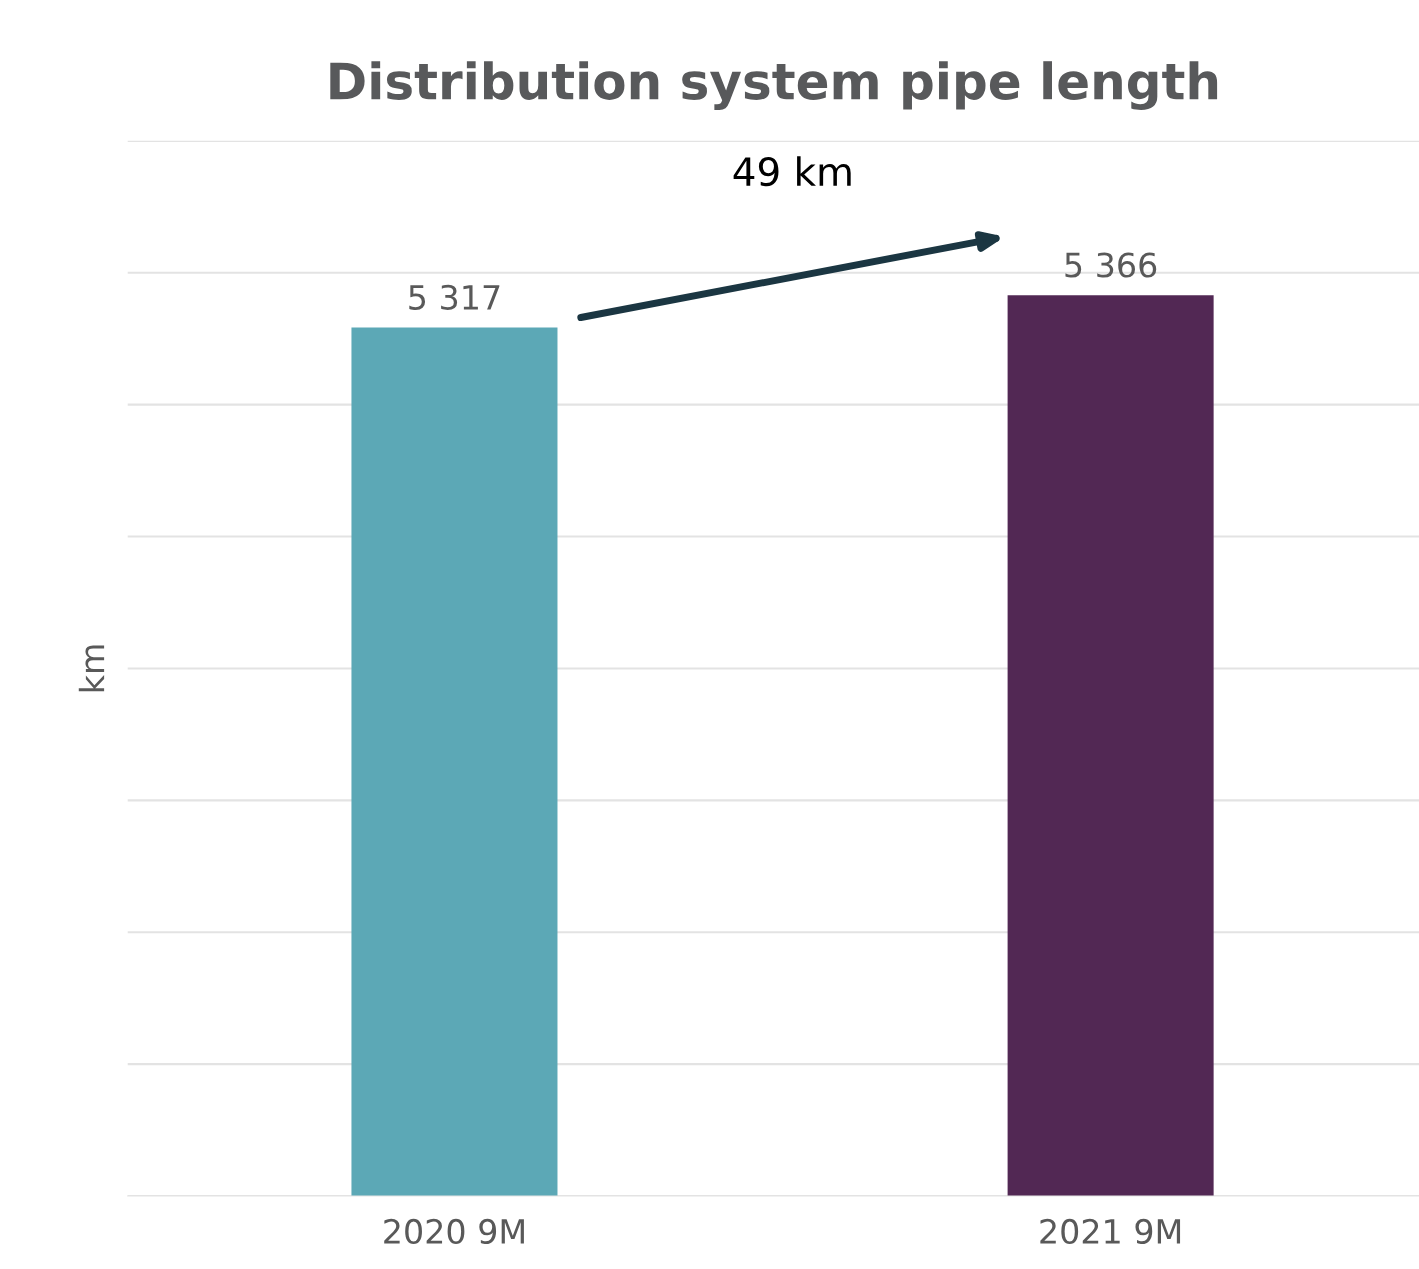 This screenshot has height=1269, width=1419. Describe the element at coordinates (91, 668) in the screenshot. I see `y-axis-title: km` at that location.